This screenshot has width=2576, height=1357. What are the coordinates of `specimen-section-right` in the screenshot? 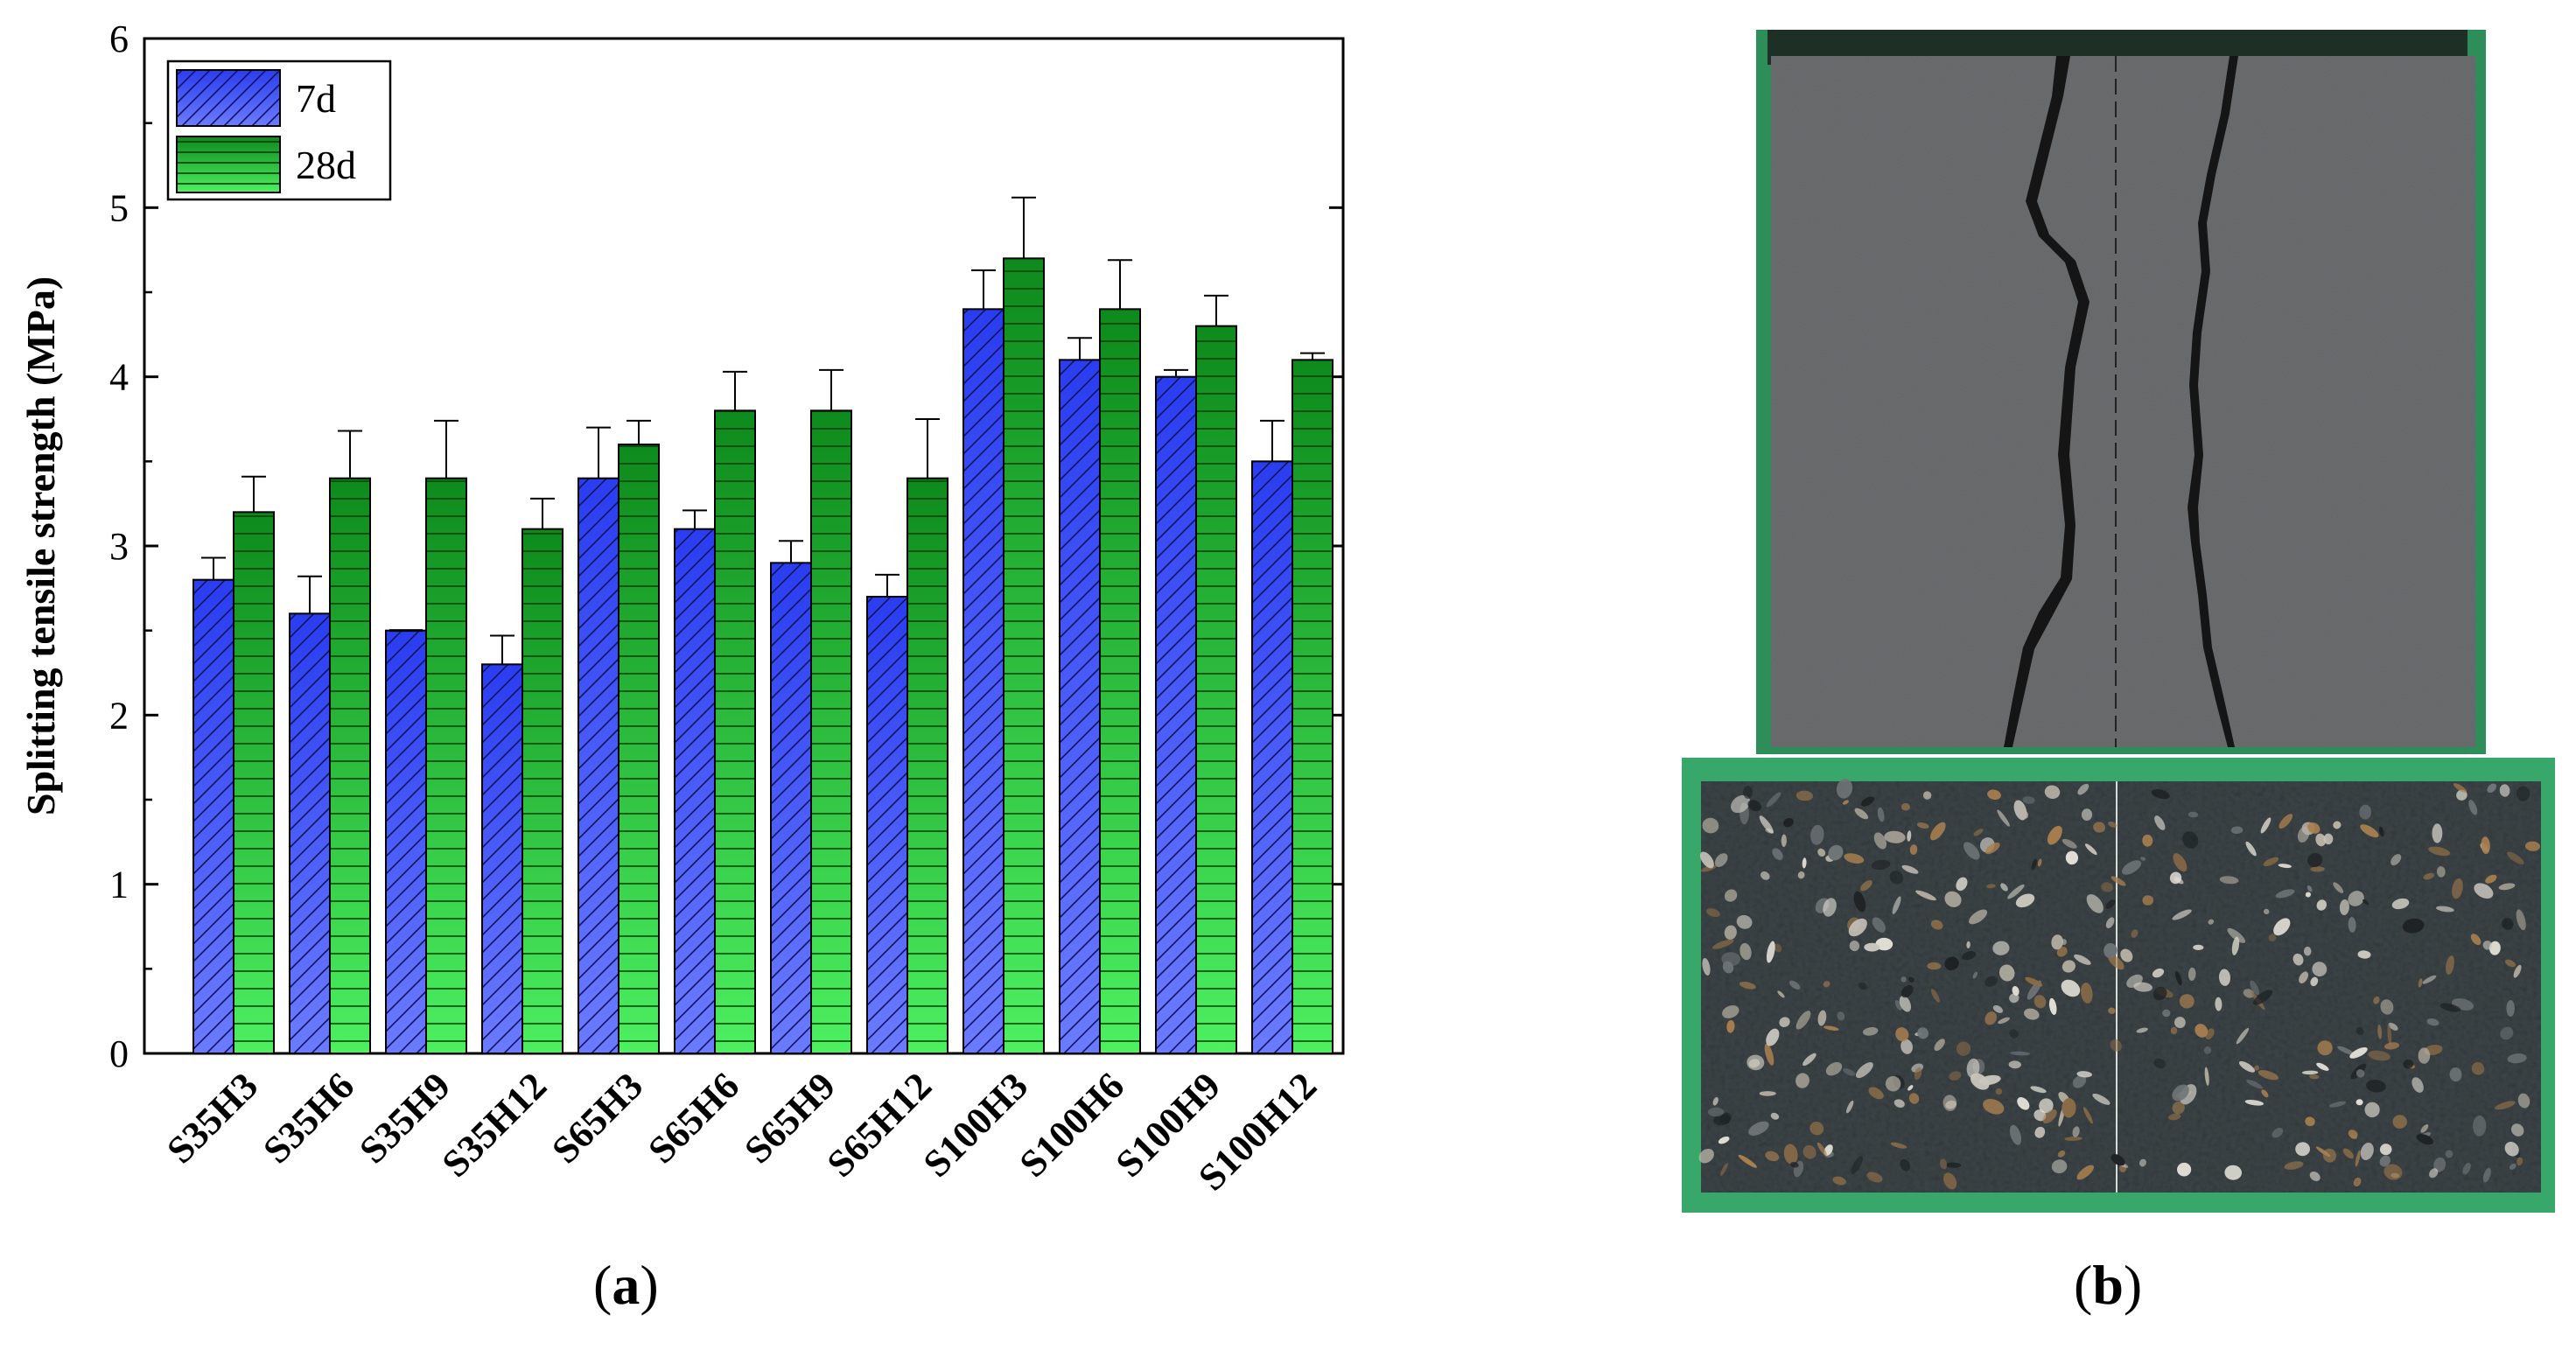 It's located at (2329, 987).